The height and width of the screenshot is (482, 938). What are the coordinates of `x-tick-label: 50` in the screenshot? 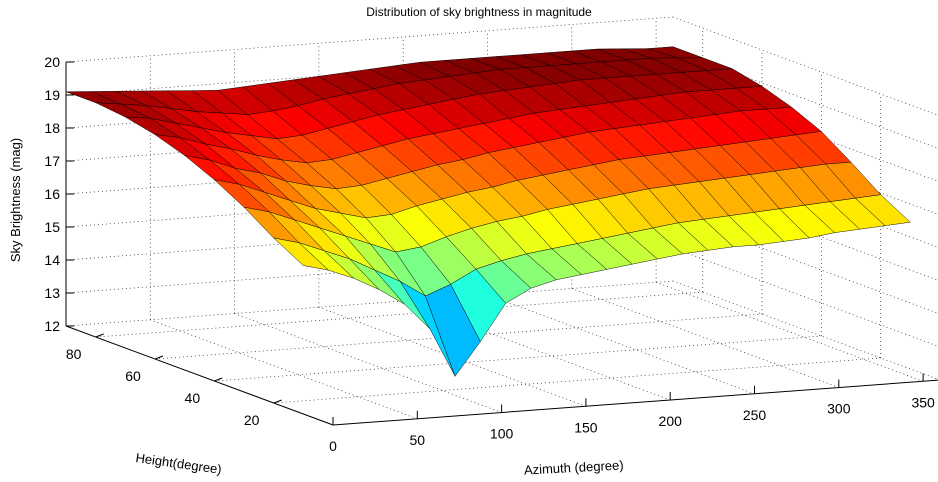 It's located at (418, 440).